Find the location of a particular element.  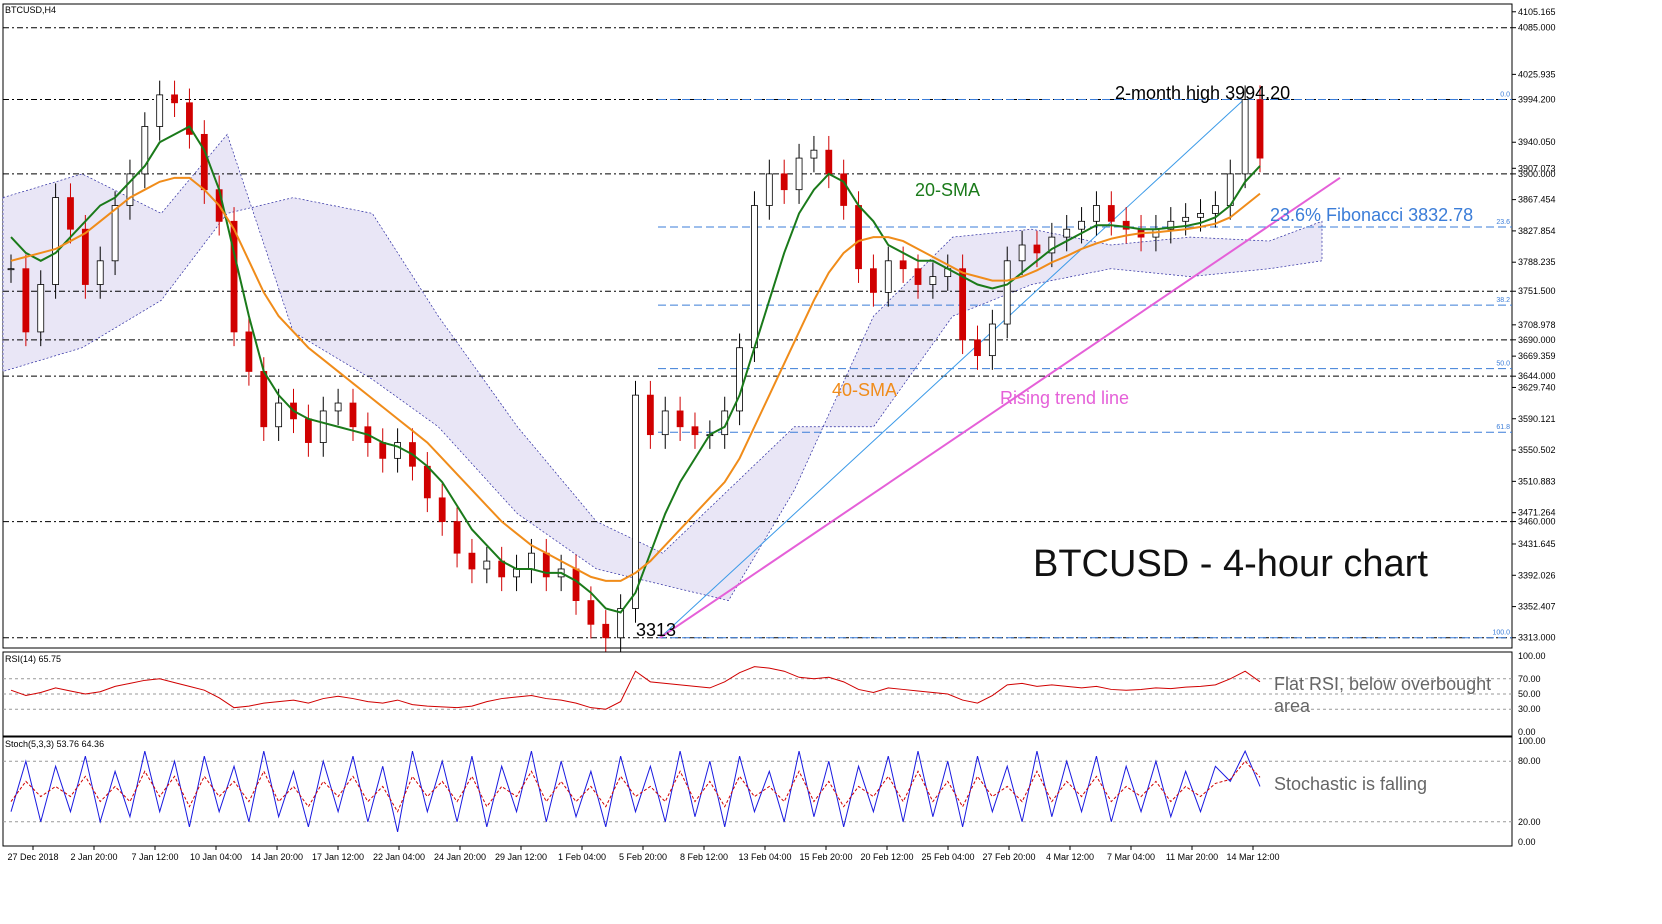

rsi-annotation-line1: Flat RSI, below overbought is located at coordinates (1382, 684).